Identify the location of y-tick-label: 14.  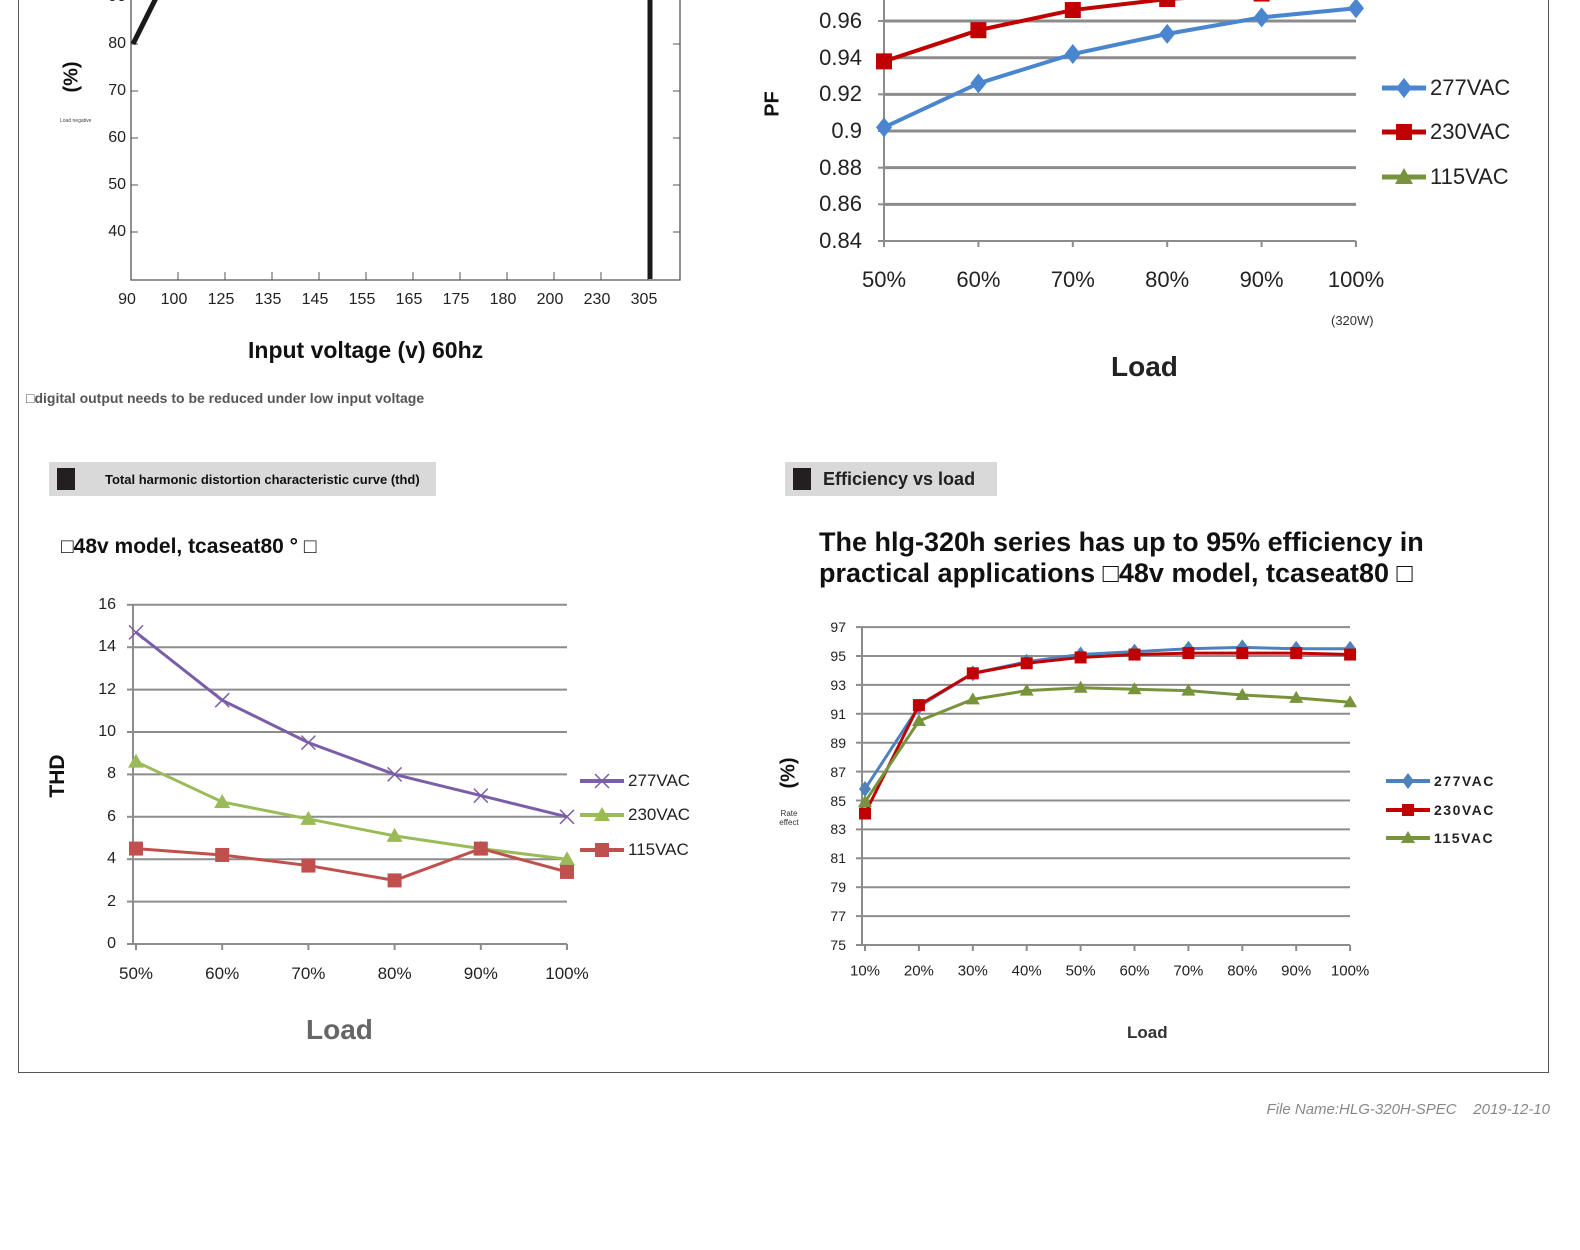
(107, 647).